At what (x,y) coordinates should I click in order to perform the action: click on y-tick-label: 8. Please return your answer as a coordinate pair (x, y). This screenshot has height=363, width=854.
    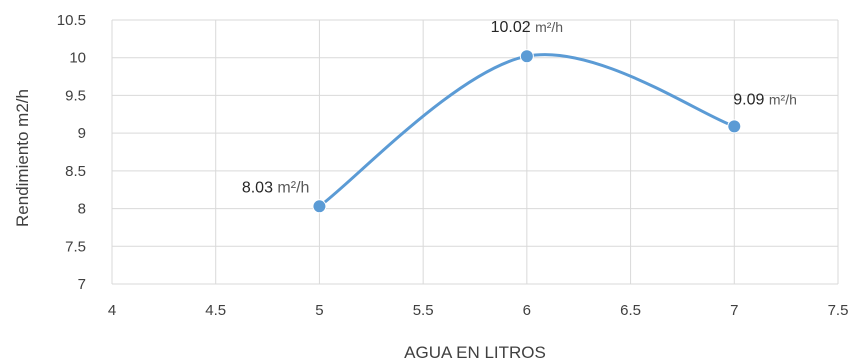
    Looking at the image, I should click on (82, 209).